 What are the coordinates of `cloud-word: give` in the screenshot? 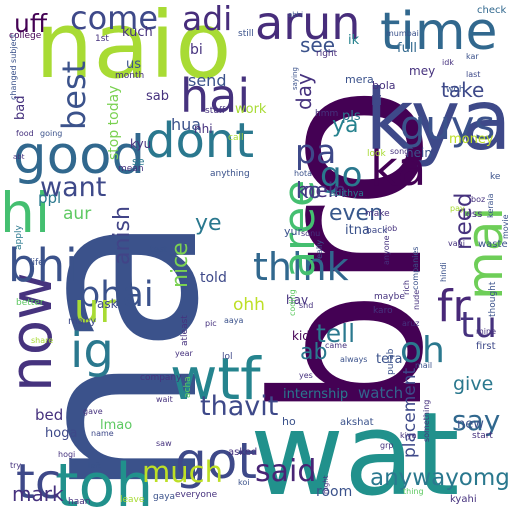 It's located at (473, 384).